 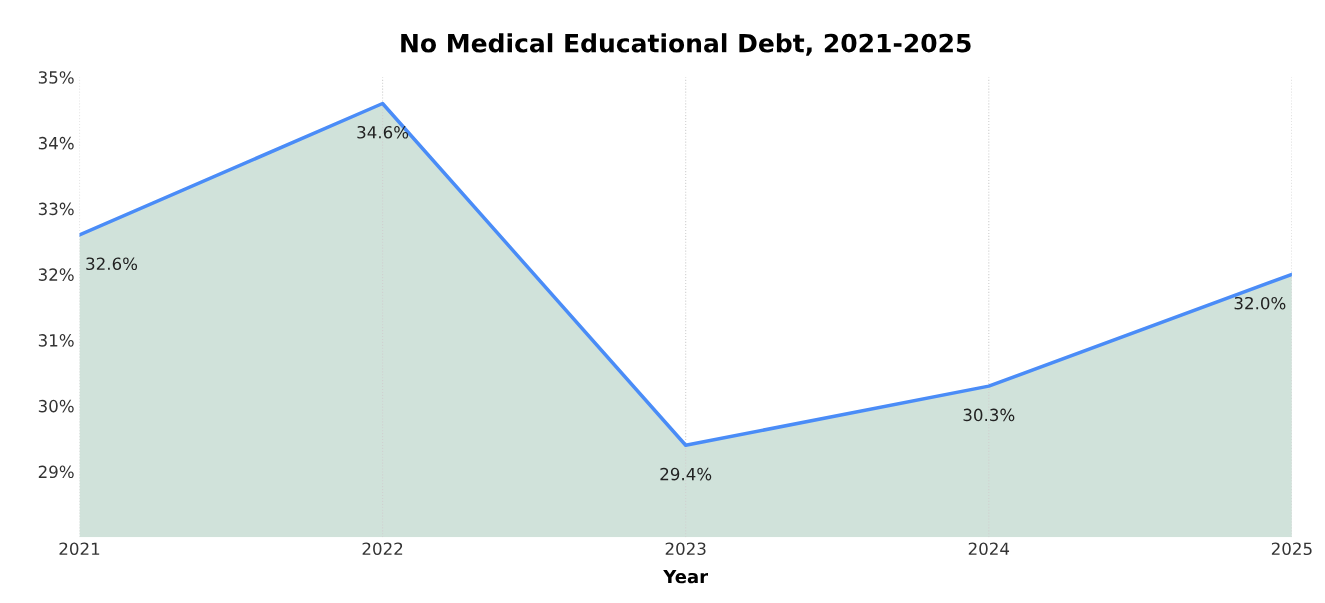 What do you see at coordinates (383, 132) in the screenshot?
I see `data-label: 34.6%` at bounding box center [383, 132].